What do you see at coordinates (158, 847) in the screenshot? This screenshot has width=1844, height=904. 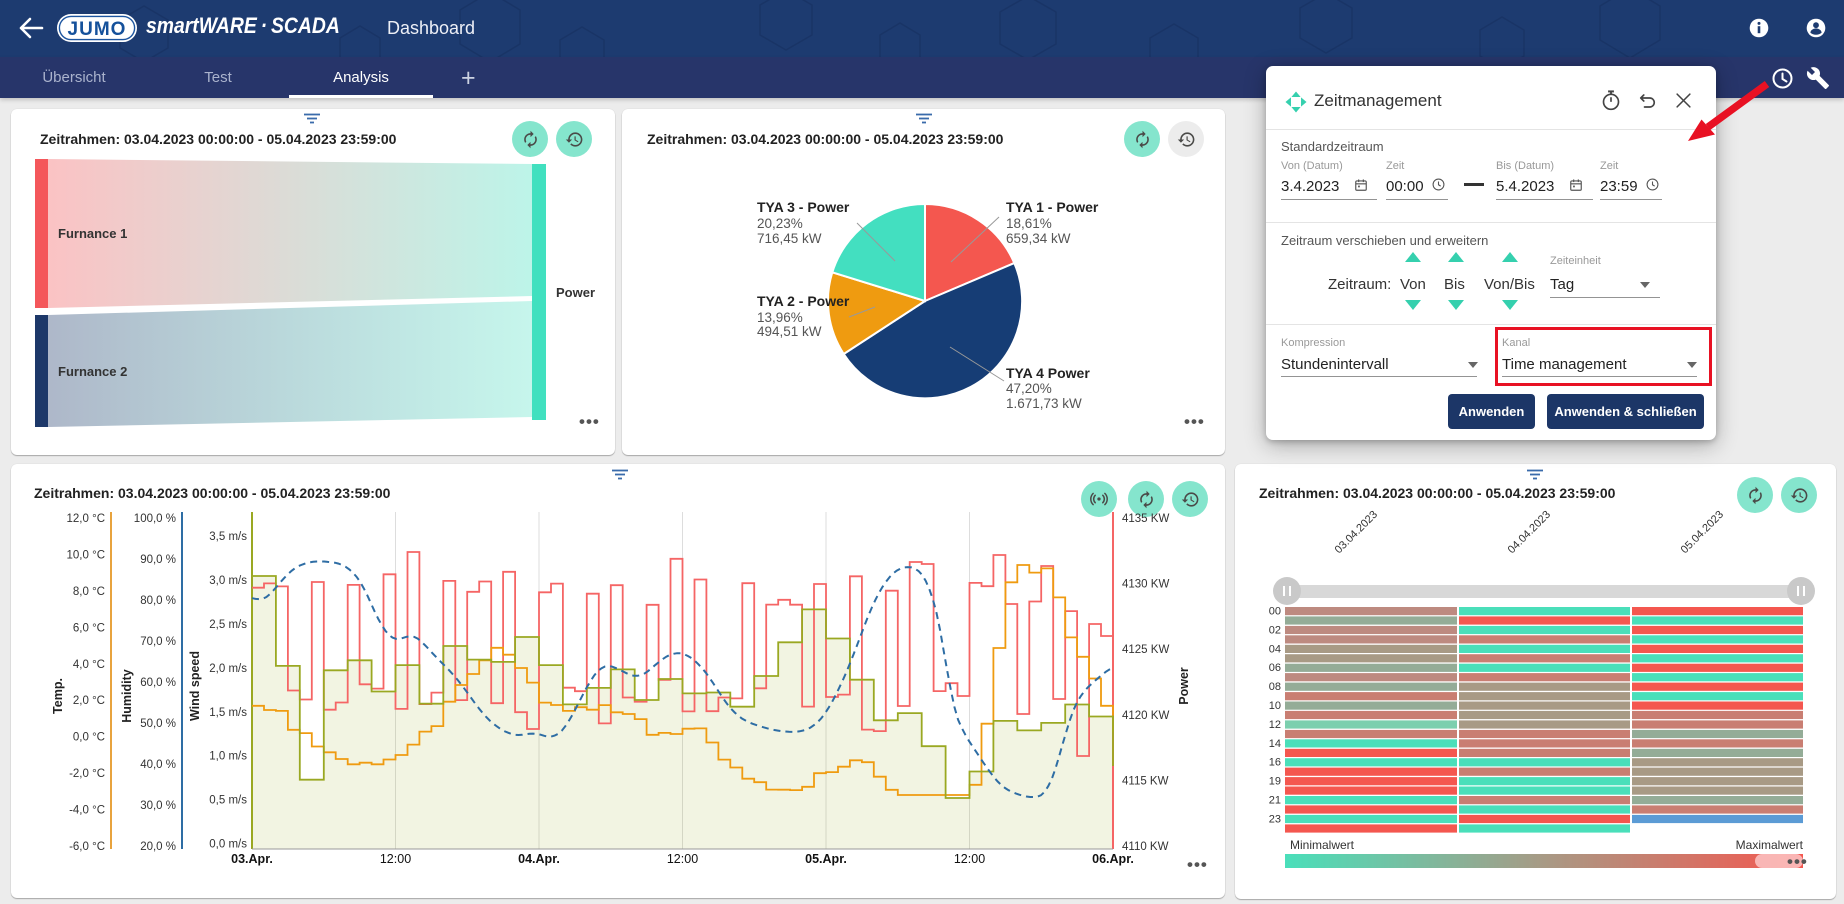 I see `svg-text: 20,0 %` at bounding box center [158, 847].